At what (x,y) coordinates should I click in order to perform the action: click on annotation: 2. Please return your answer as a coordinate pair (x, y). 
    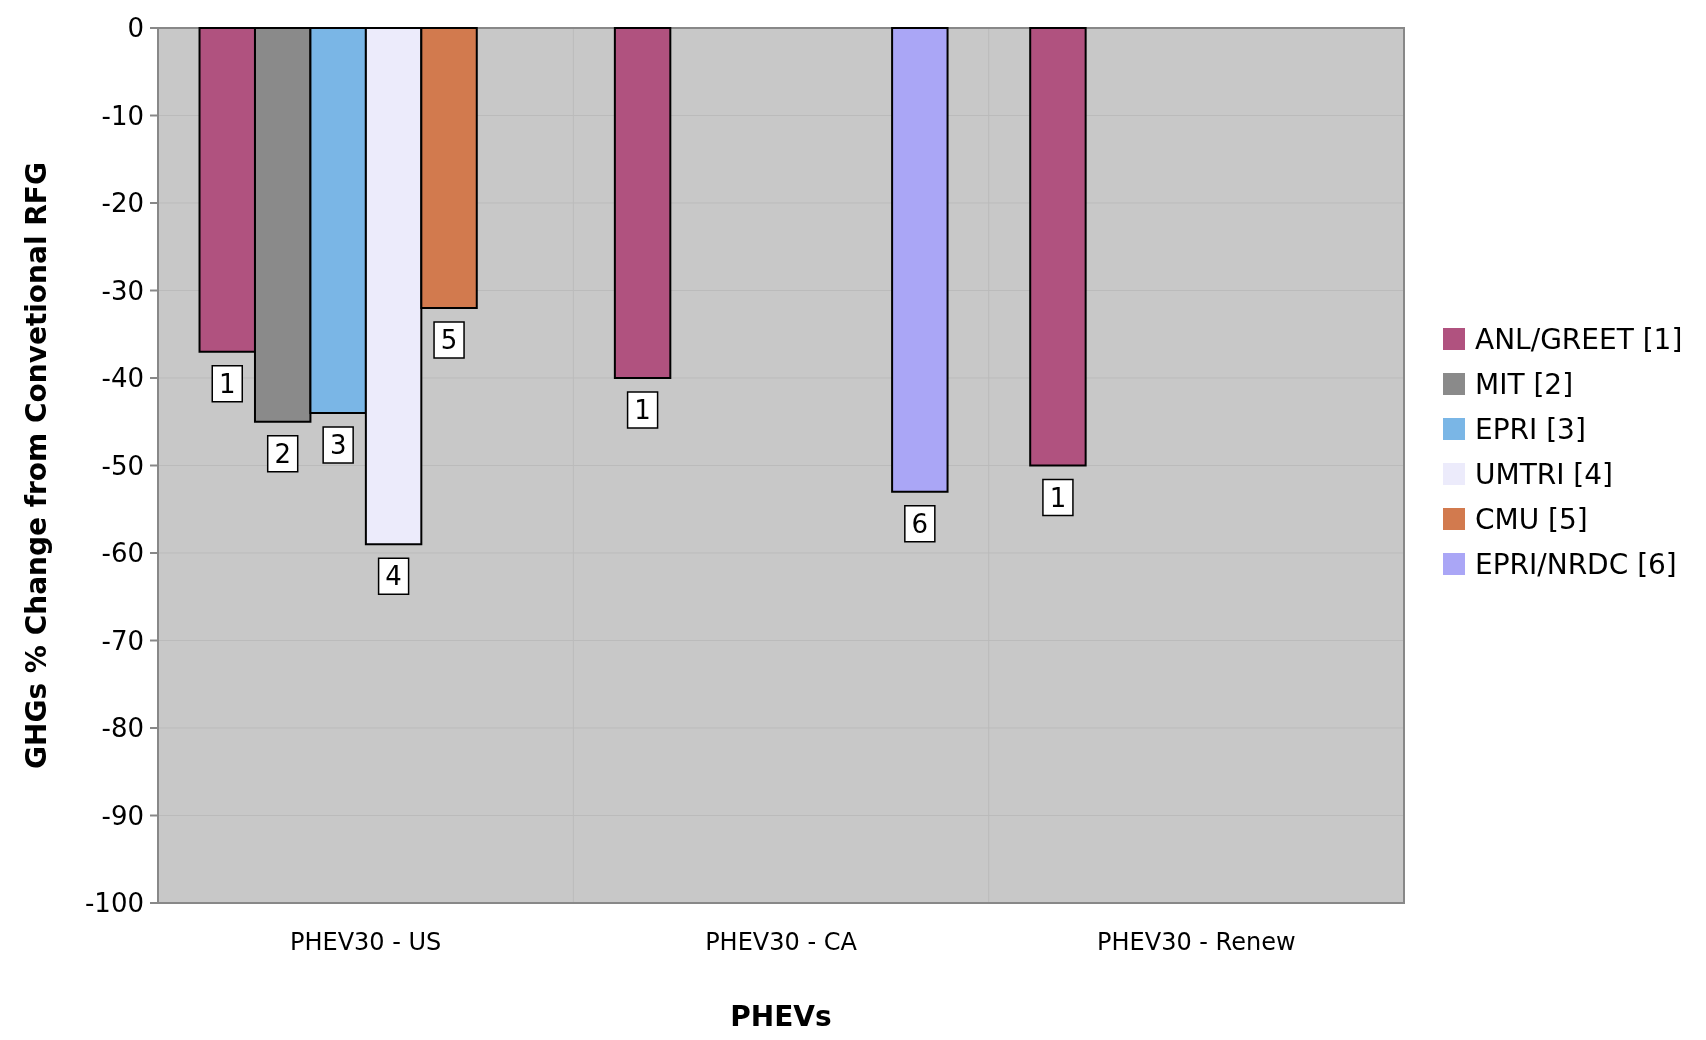
    Looking at the image, I should click on (282, 453).